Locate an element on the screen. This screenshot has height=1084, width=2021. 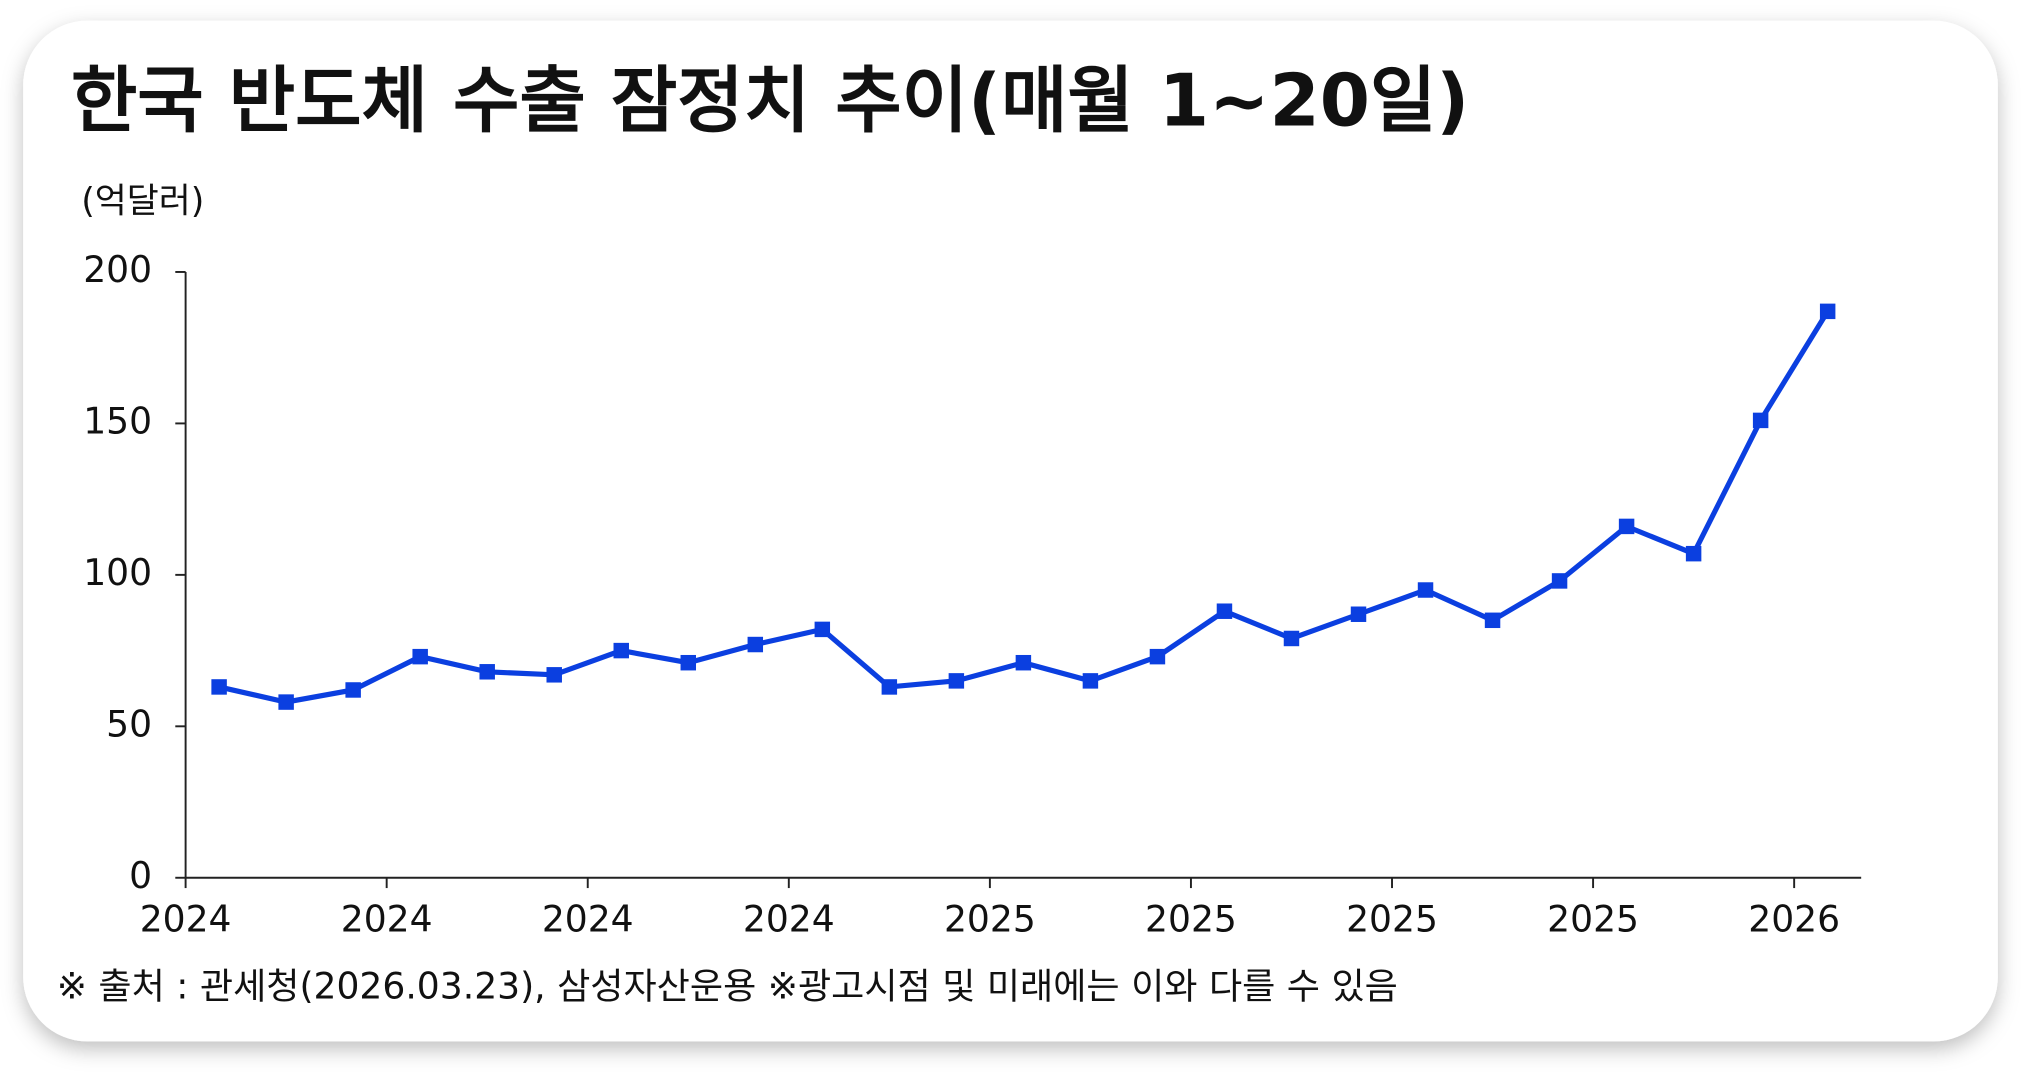
chart-title: 한국 반도체 수출 잠정치 추이(매월 1~20일) is located at coordinates (770, 102).